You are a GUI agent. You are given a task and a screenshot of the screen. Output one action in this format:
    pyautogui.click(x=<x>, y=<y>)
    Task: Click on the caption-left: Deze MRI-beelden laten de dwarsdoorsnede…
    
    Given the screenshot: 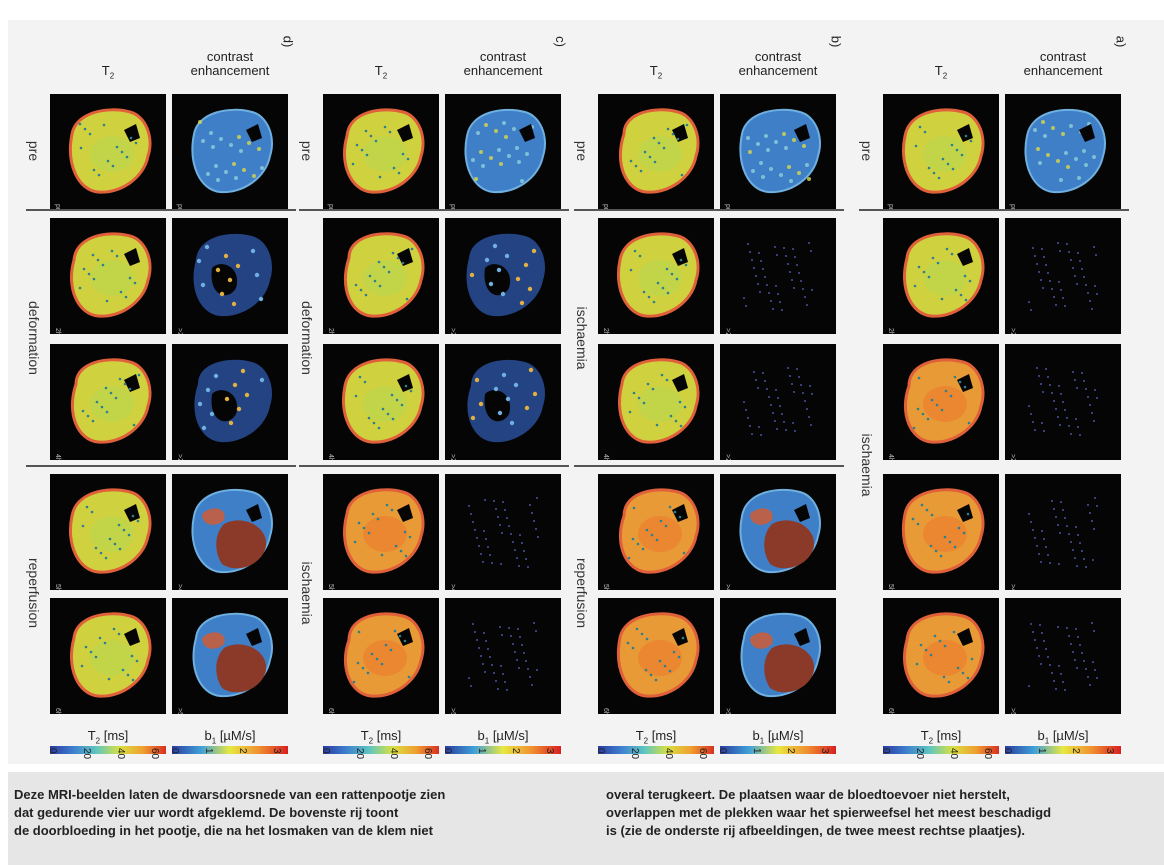 What is the action you would take?
    pyautogui.click(x=230, y=812)
    